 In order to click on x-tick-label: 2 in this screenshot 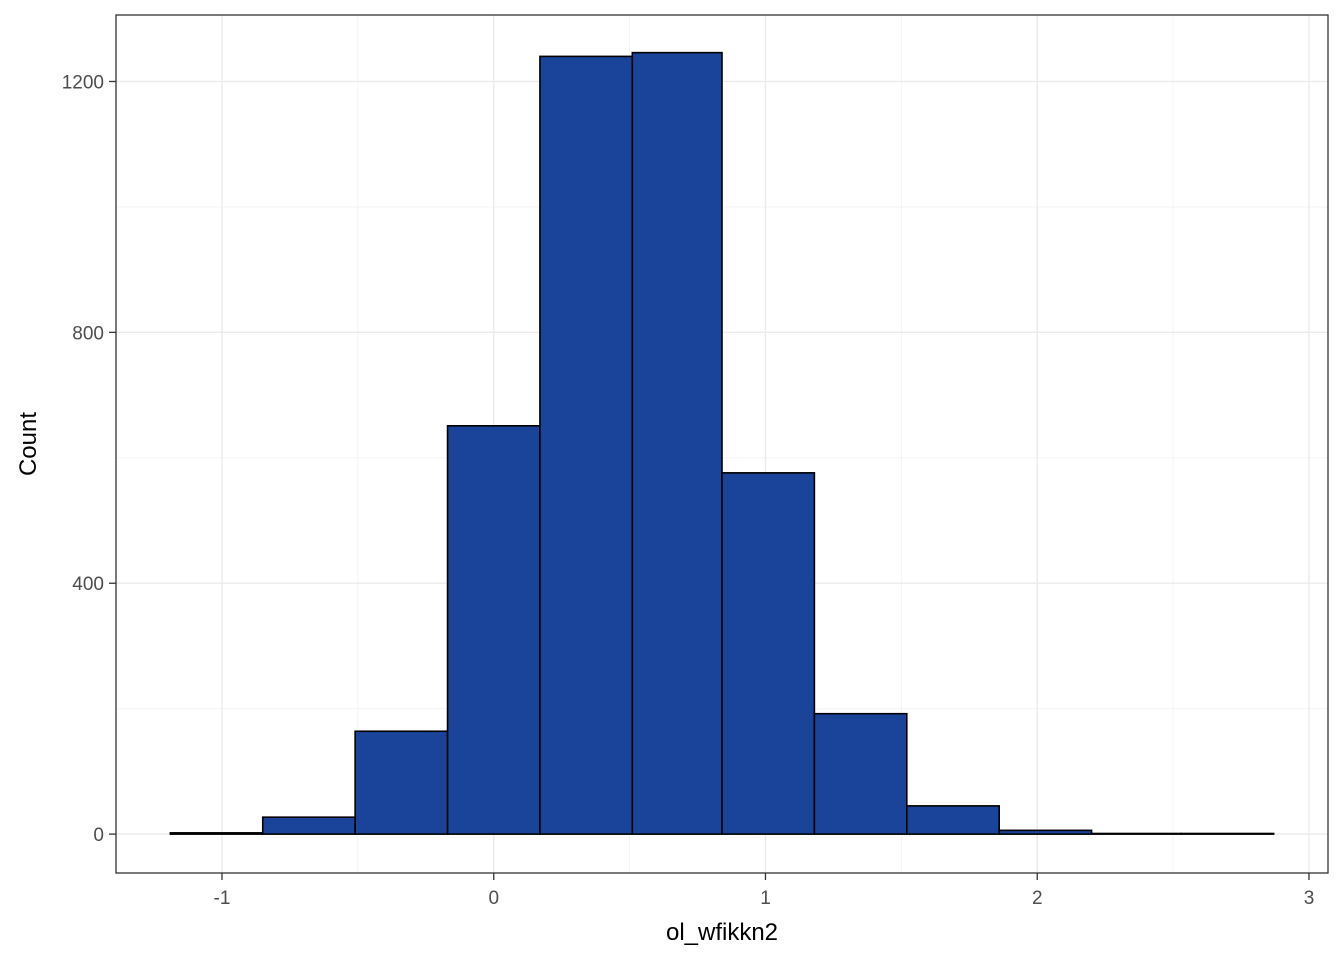, I will do `click(1037, 898)`.